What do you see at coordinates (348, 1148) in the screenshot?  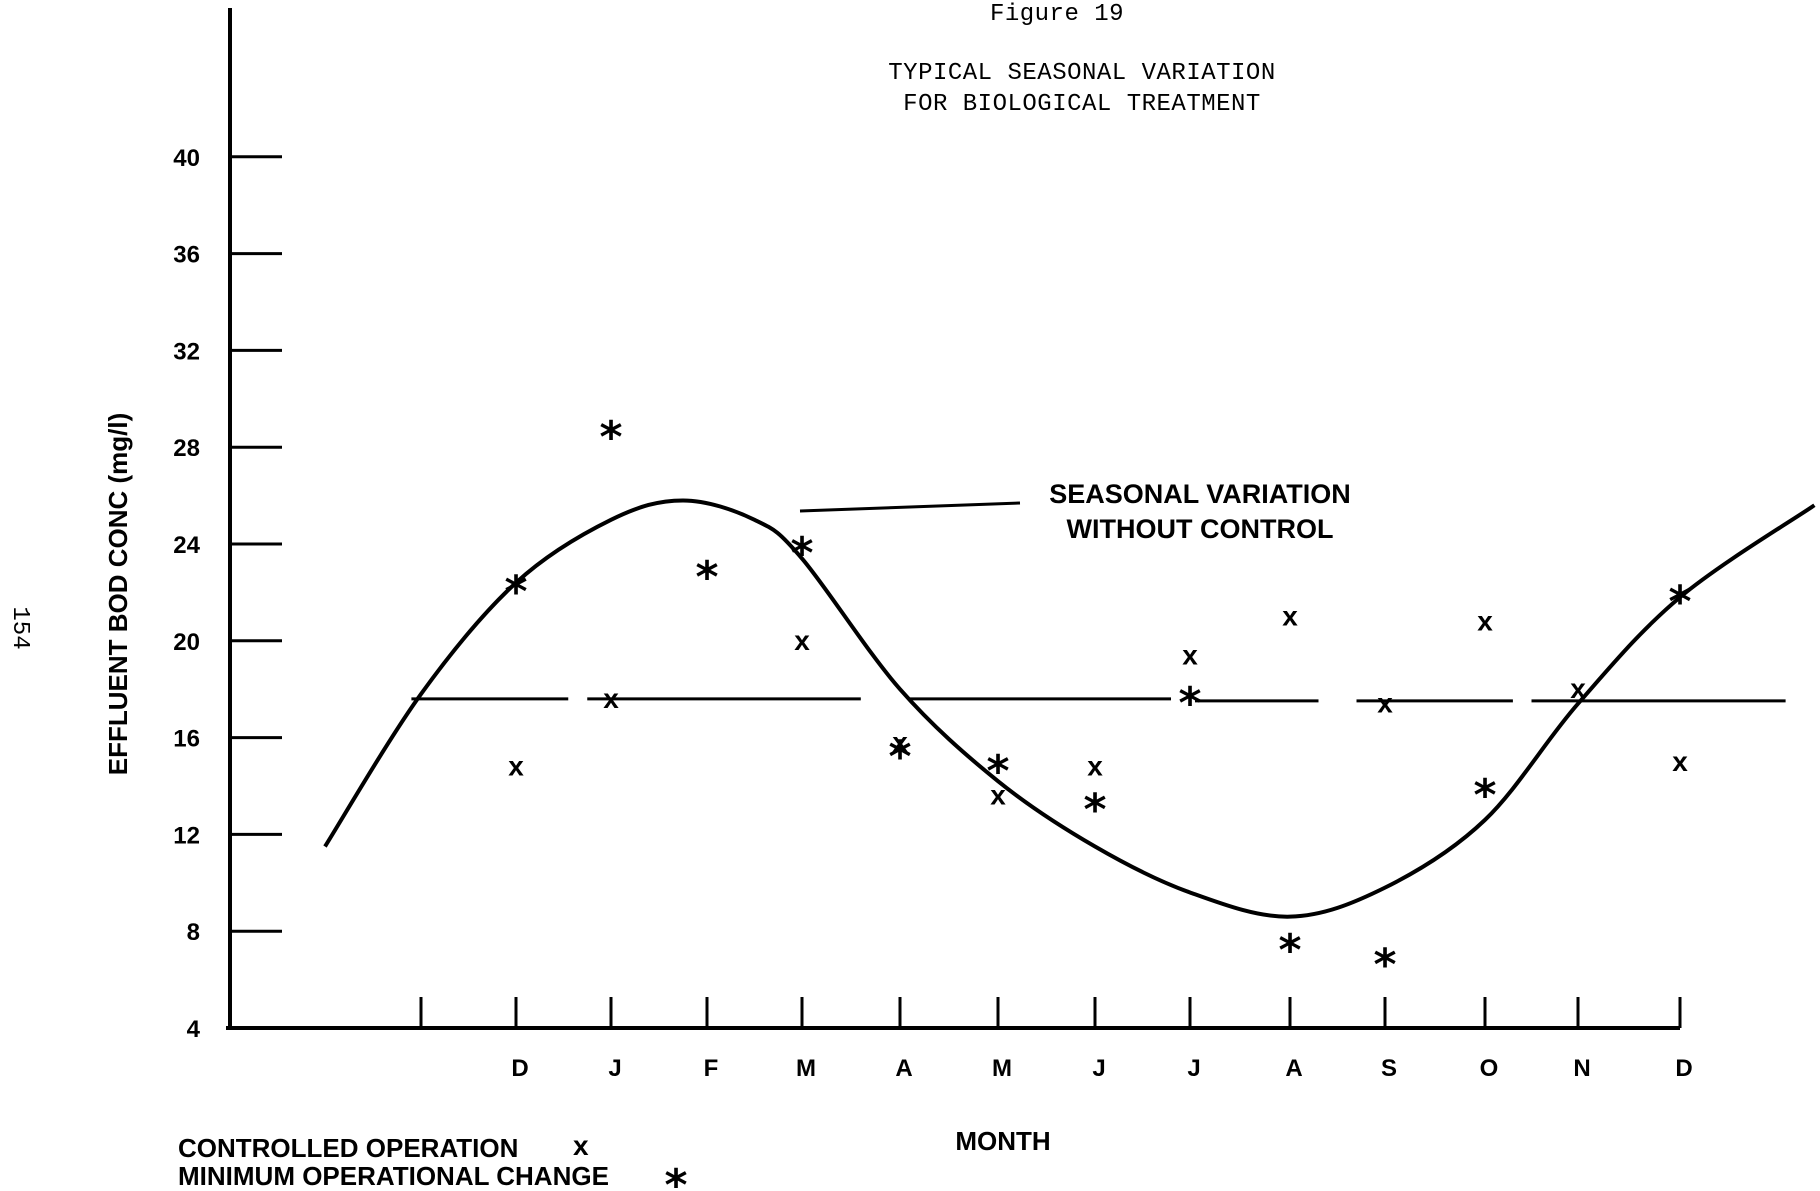 I see `legend-controlled-label: CONTROLLED OPERATION` at bounding box center [348, 1148].